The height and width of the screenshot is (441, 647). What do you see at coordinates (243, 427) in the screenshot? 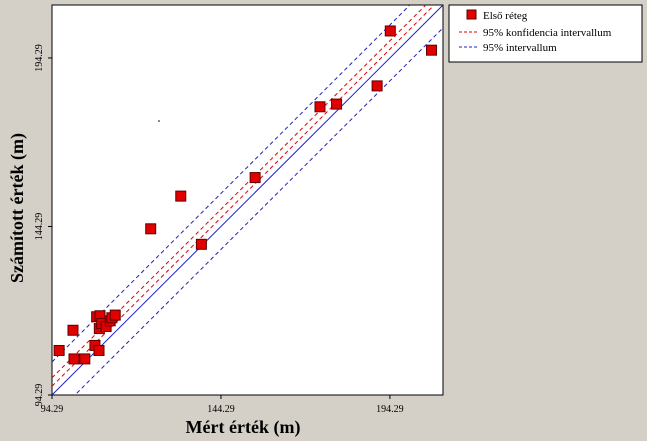
I see `x-axis-title: Mért érték (m)` at bounding box center [243, 427].